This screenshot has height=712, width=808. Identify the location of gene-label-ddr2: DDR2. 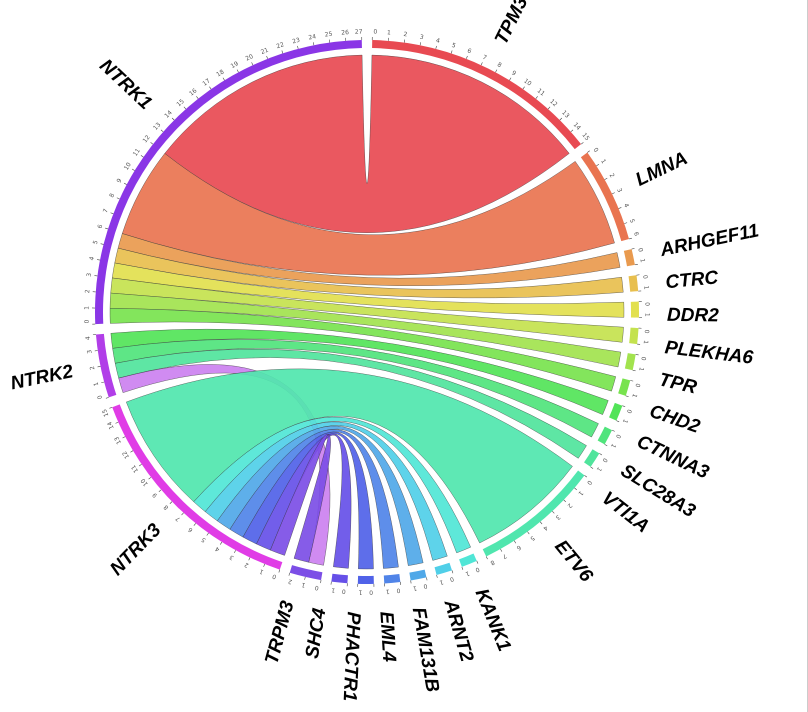
(693, 316).